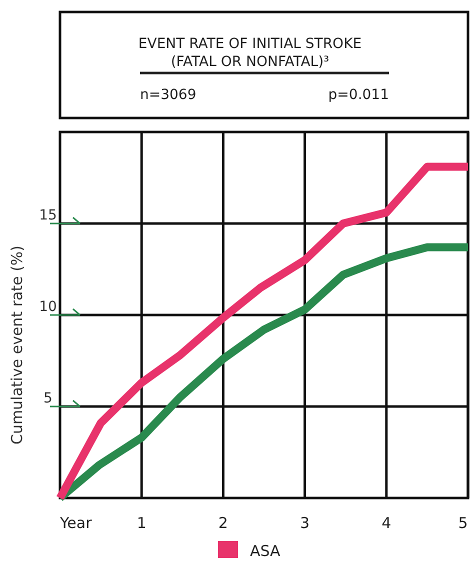 The height and width of the screenshot is (563, 472). Describe the element at coordinates (48, 398) in the screenshot. I see `y-tick-label: 5` at that location.